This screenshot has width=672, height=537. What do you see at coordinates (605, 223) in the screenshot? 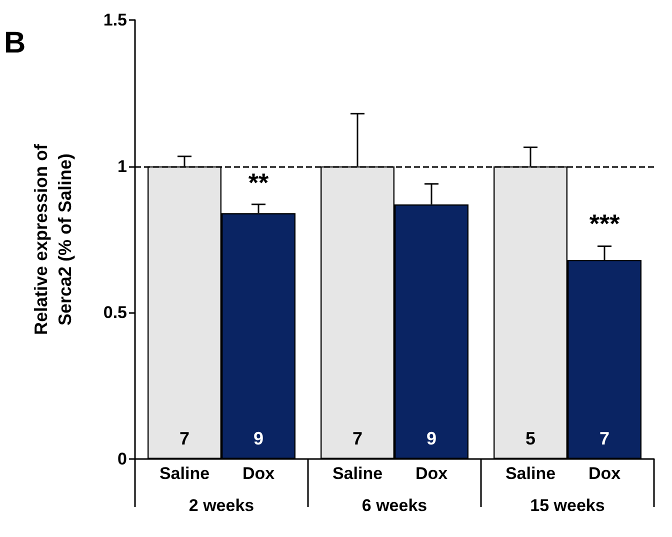
I see `annotation: ***` at bounding box center [605, 223].